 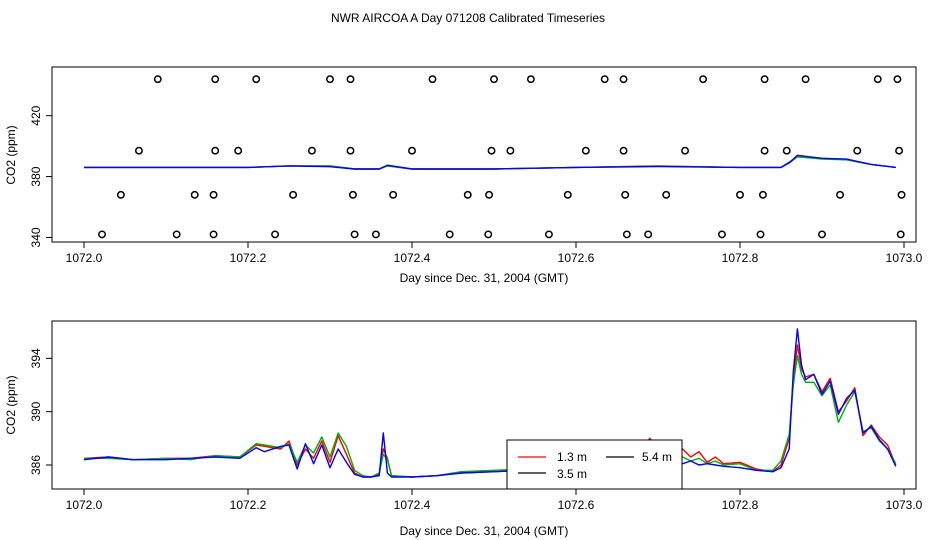 What do you see at coordinates (84, 505) in the screenshot?
I see `bottom-x-tick-label: 1072.0` at bounding box center [84, 505].